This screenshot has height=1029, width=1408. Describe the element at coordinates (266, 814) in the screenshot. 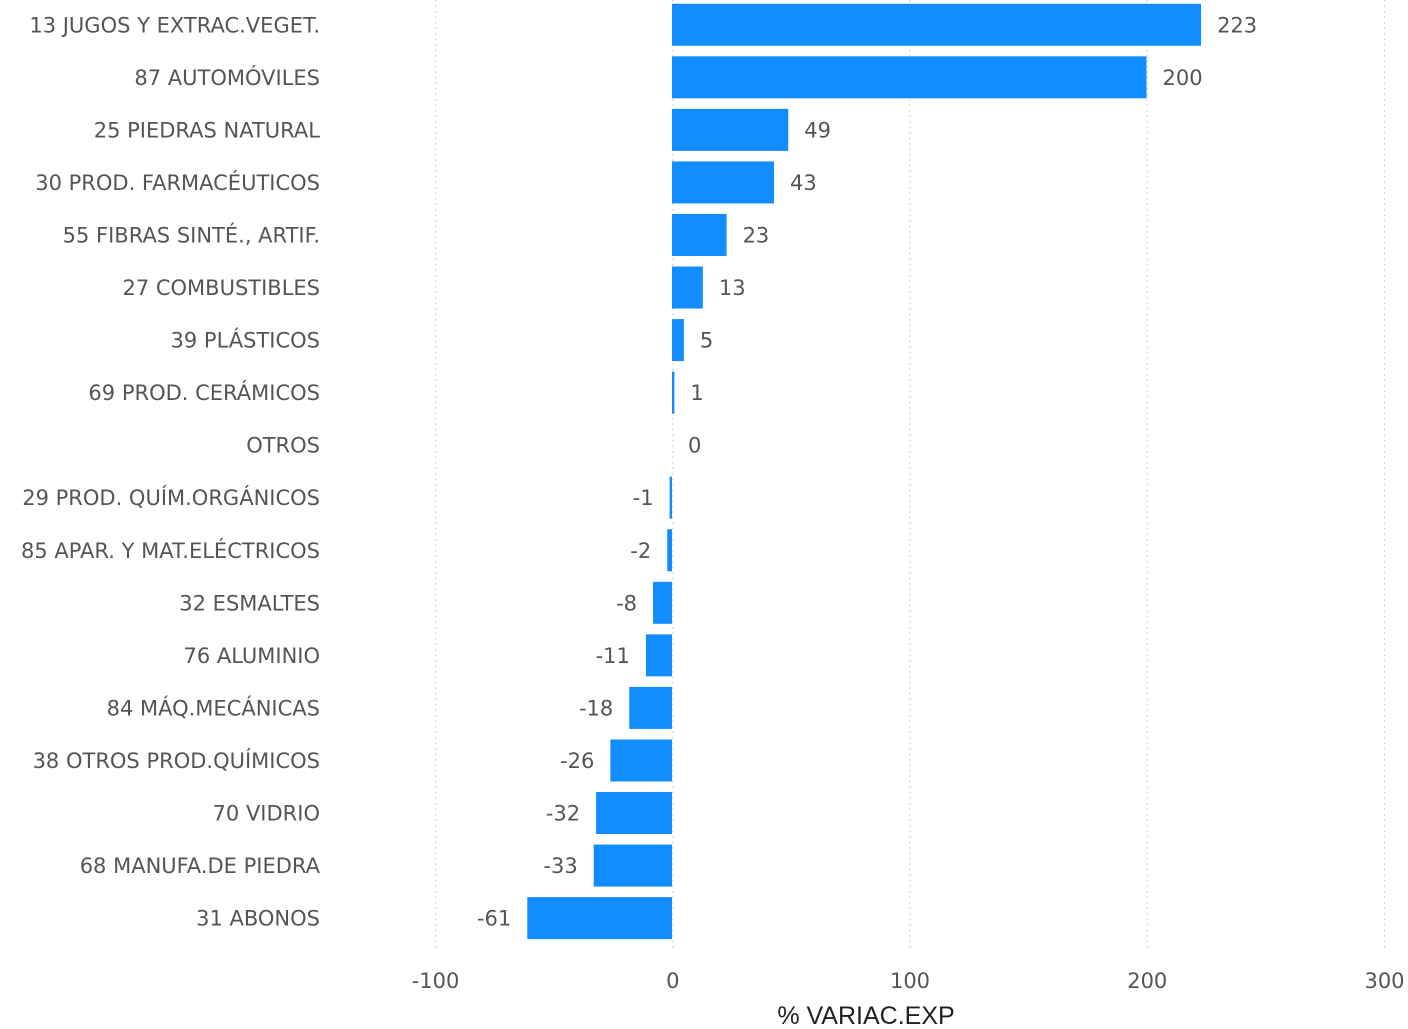

I see `category-label: 70 VIDRIO` at that location.